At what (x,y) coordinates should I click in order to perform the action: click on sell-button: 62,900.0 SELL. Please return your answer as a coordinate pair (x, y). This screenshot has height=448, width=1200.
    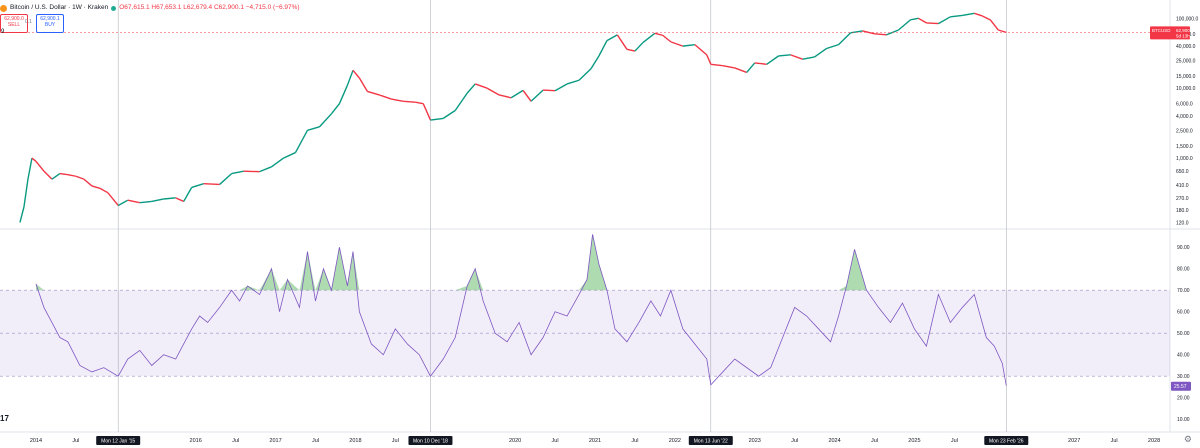
    Looking at the image, I should click on (14, 23).